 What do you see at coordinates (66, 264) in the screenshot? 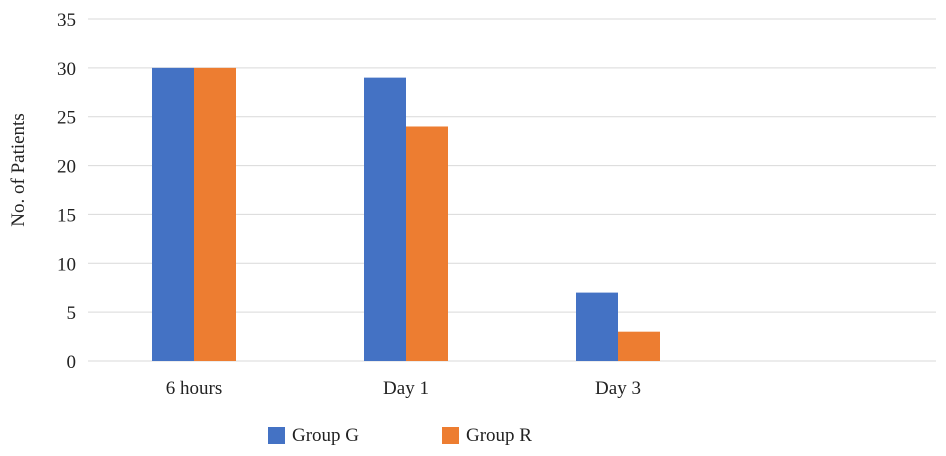
I see `y-tick-label: 10` at bounding box center [66, 264].